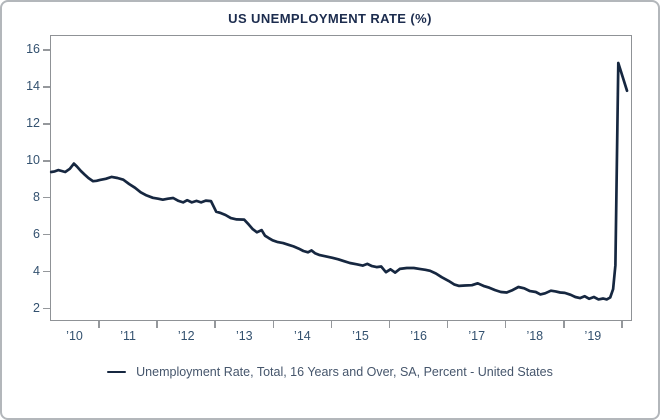  Describe the element at coordinates (33, 48) in the screenshot. I see `y-axis-tick-label: 16` at that location.